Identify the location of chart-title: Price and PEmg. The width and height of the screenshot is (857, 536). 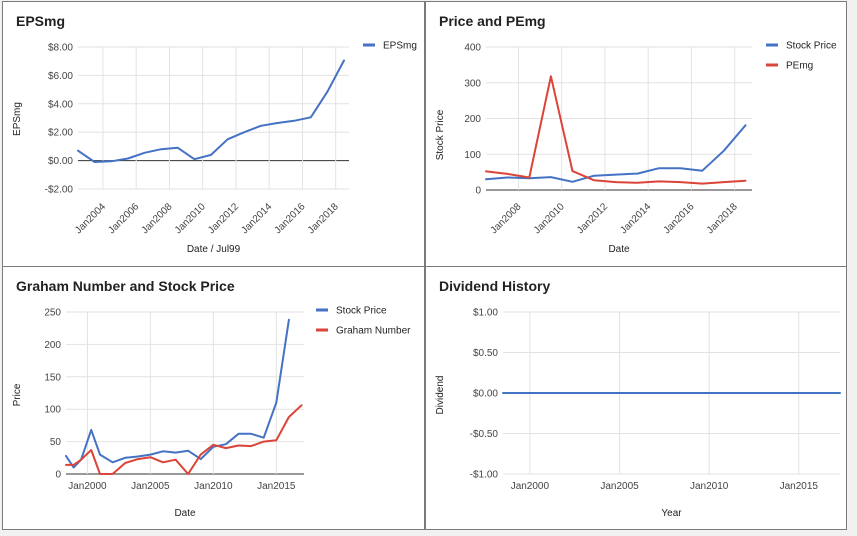
(492, 21).